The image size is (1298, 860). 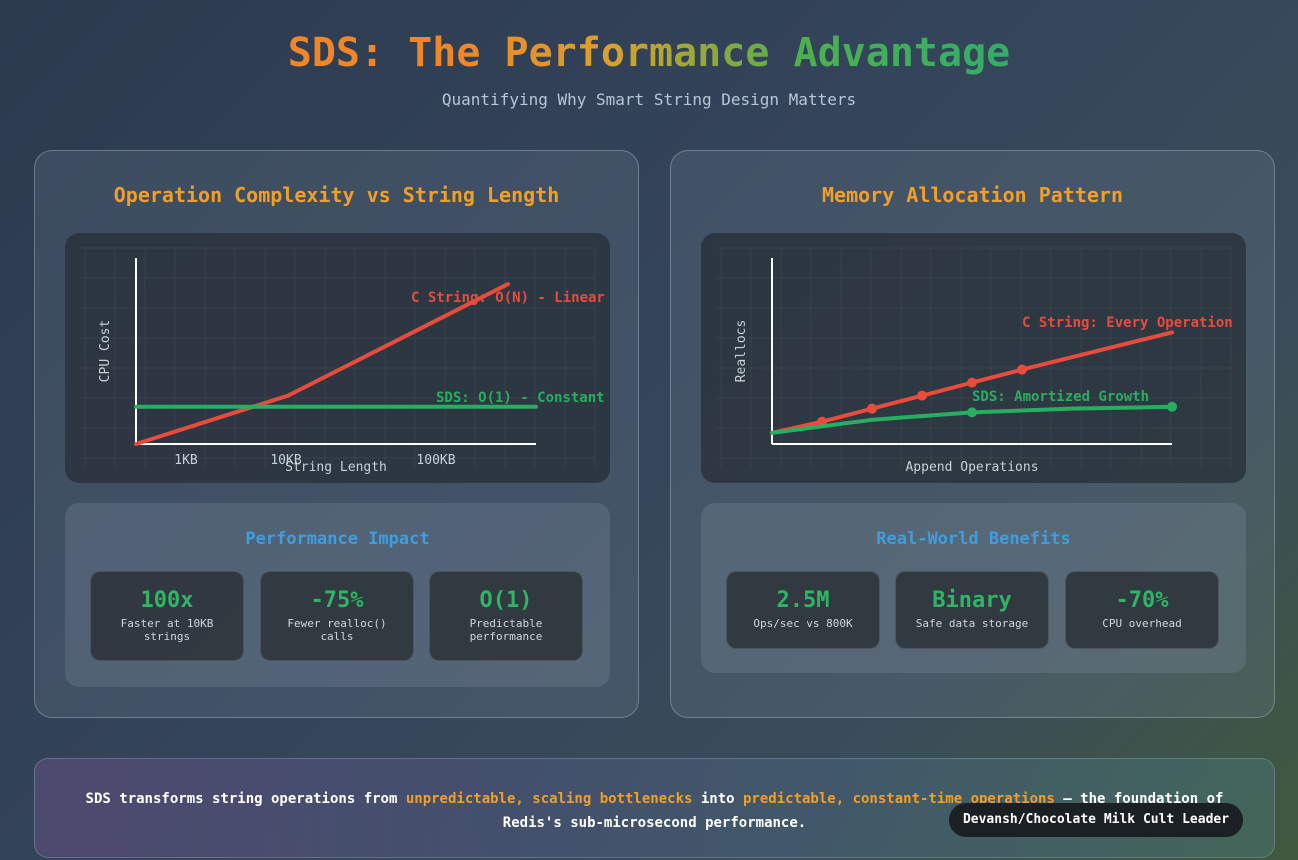 I want to click on stat-card: 2.5M Ops/sec vs 800K, so click(x=803, y=610).